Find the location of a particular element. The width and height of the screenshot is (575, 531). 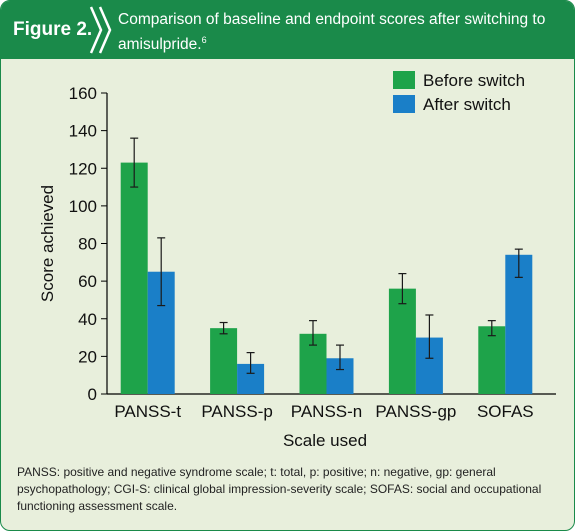

legend-label: After switch is located at coordinates (467, 104).